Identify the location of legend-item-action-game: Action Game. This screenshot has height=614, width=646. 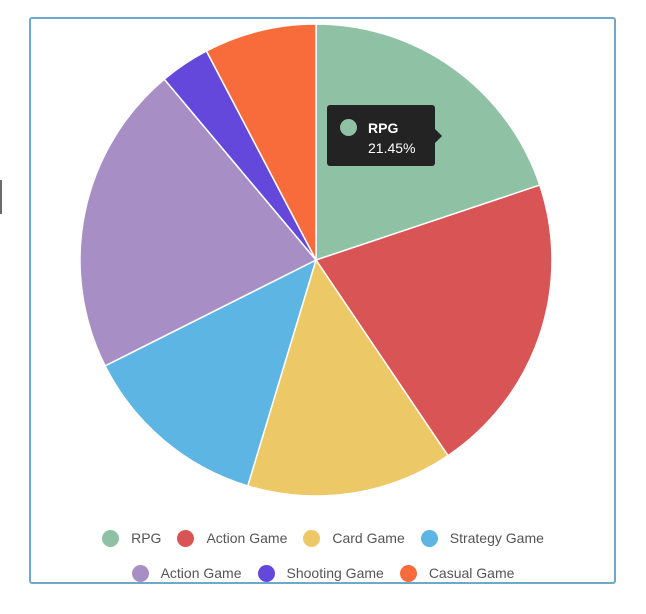
(232, 538).